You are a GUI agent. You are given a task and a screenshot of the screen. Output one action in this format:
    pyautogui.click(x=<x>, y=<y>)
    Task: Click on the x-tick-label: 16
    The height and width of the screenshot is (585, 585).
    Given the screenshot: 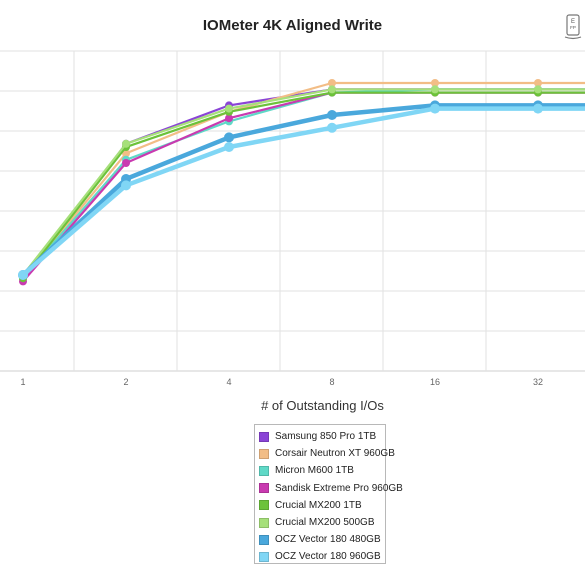 What is the action you would take?
    pyautogui.click(x=435, y=382)
    